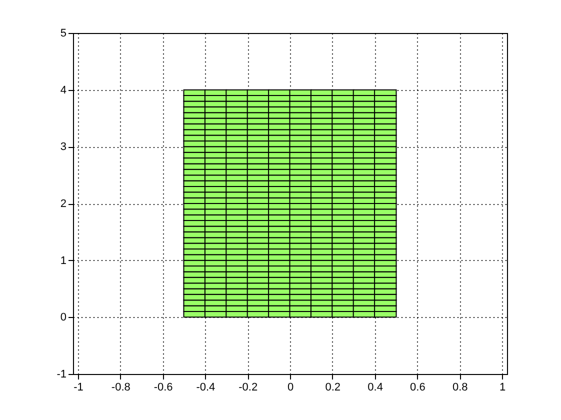 The width and height of the screenshot is (561, 420). I want to click on x-tick-label: -0.4, so click(206, 388).